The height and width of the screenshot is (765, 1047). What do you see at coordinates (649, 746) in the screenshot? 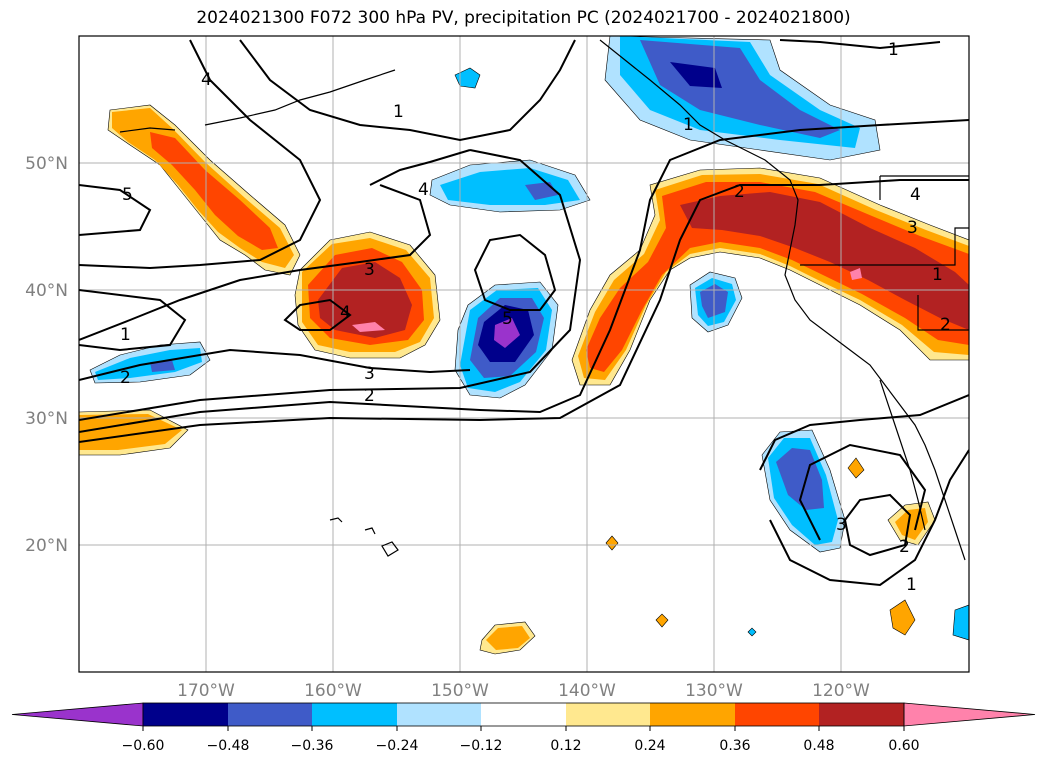
I see `colorbar-tick-label: 0.24` at bounding box center [649, 746].